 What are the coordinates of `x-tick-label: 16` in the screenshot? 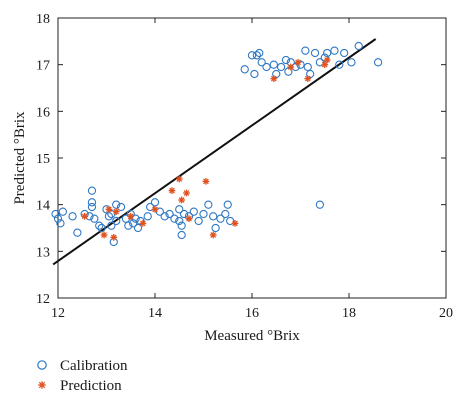 It's located at (252, 313).